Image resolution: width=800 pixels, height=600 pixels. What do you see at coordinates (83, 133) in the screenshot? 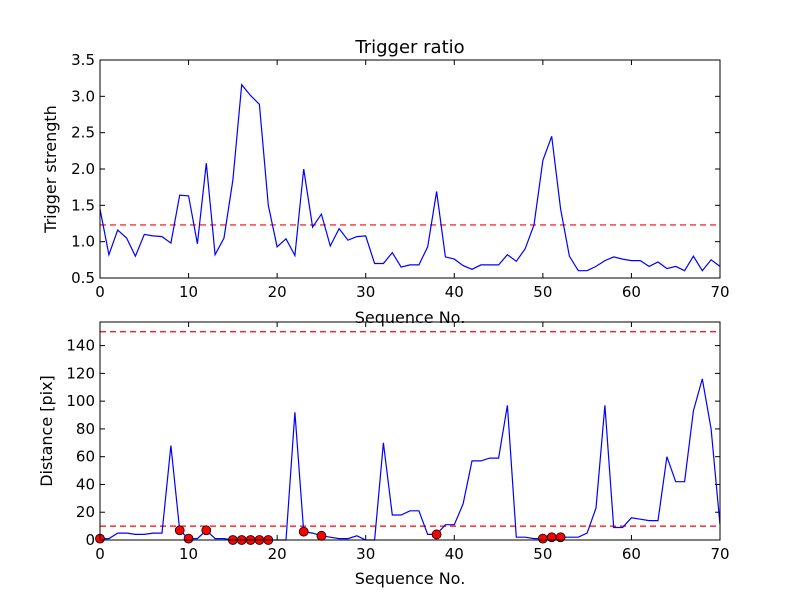
I see `y-tick-label: 2.5` at bounding box center [83, 133].